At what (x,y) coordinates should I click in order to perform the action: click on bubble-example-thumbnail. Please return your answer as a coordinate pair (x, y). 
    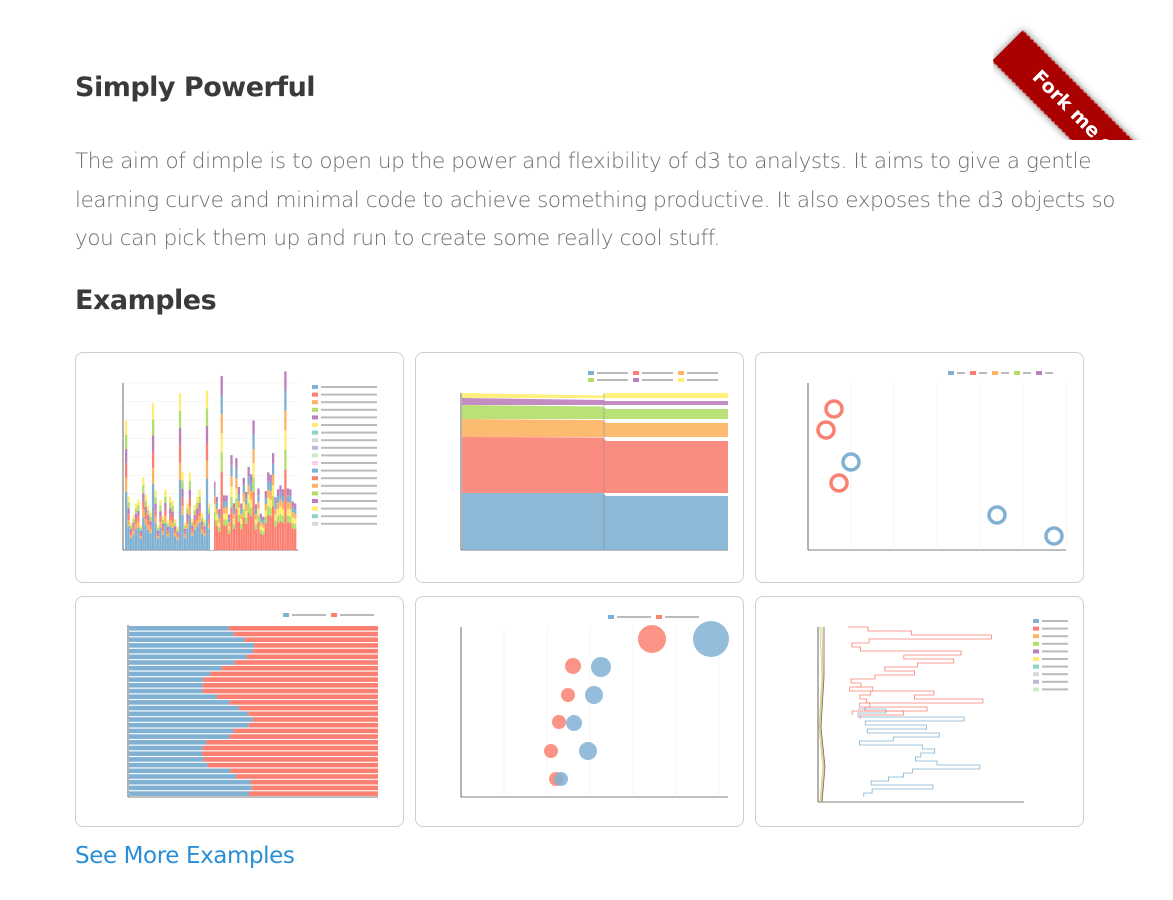
    Looking at the image, I should click on (579, 711).